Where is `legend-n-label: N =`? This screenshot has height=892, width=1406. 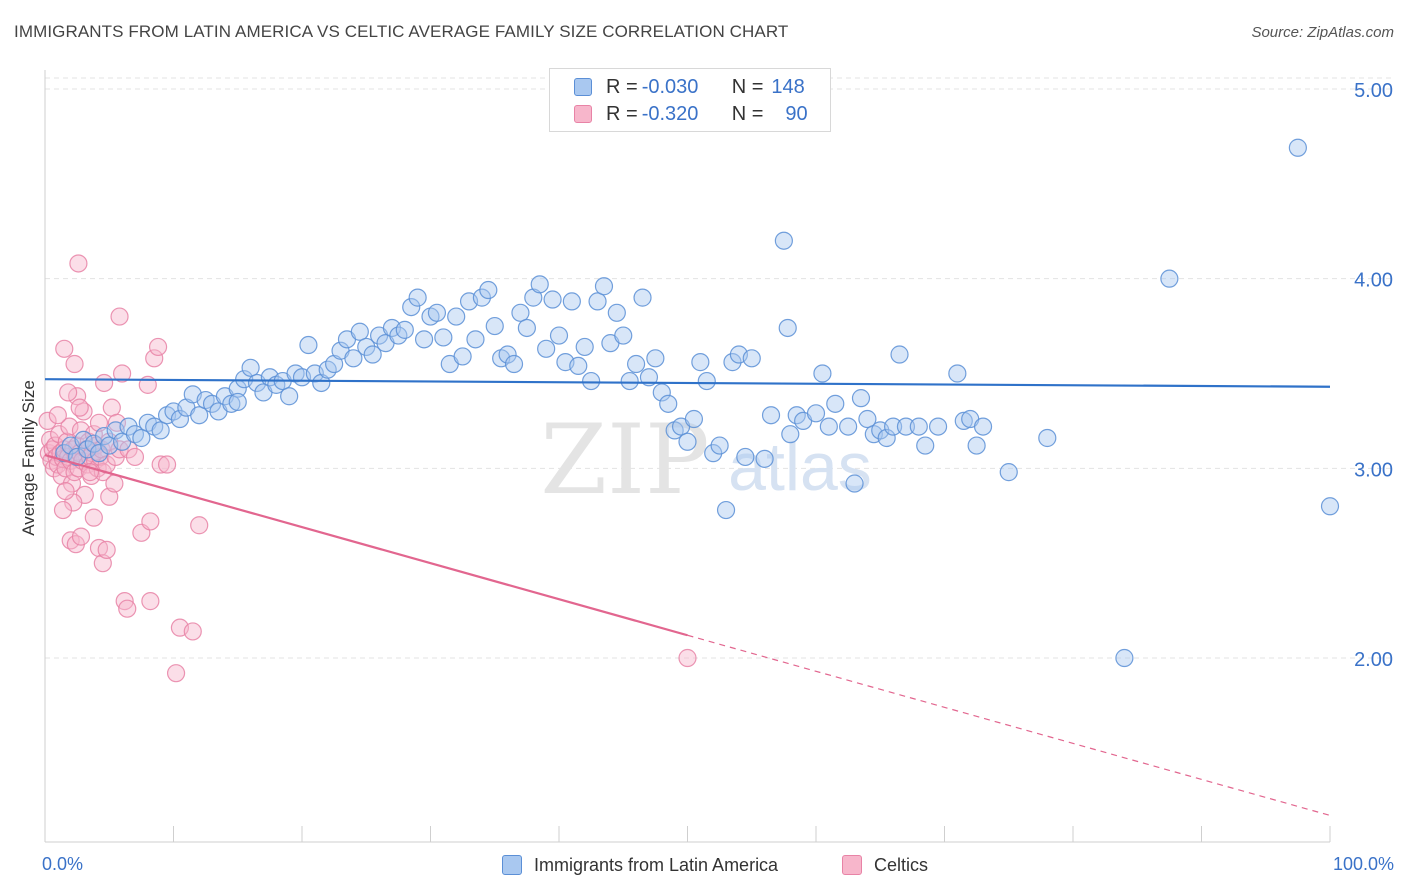 legend-n-label: N = is located at coordinates (747, 113).